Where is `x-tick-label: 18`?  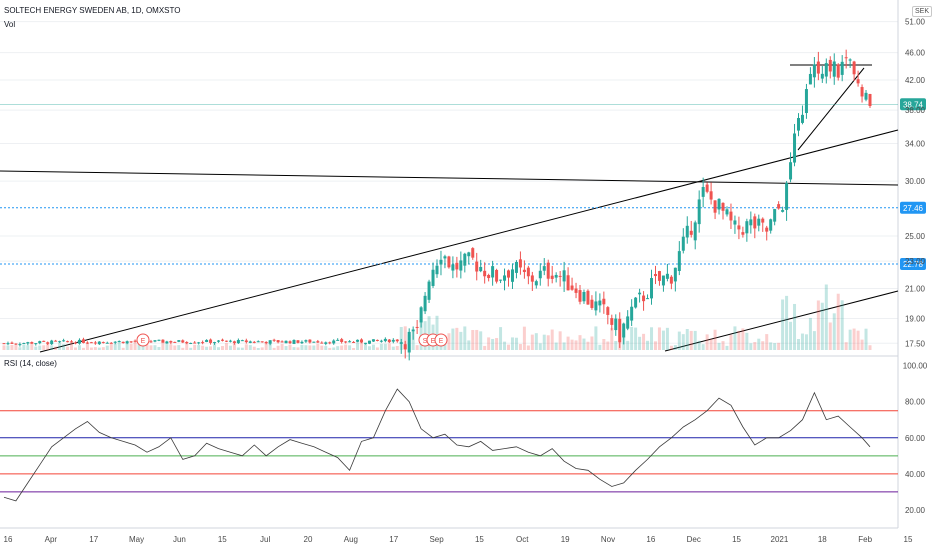 x-tick-label: 18 is located at coordinates (822, 539).